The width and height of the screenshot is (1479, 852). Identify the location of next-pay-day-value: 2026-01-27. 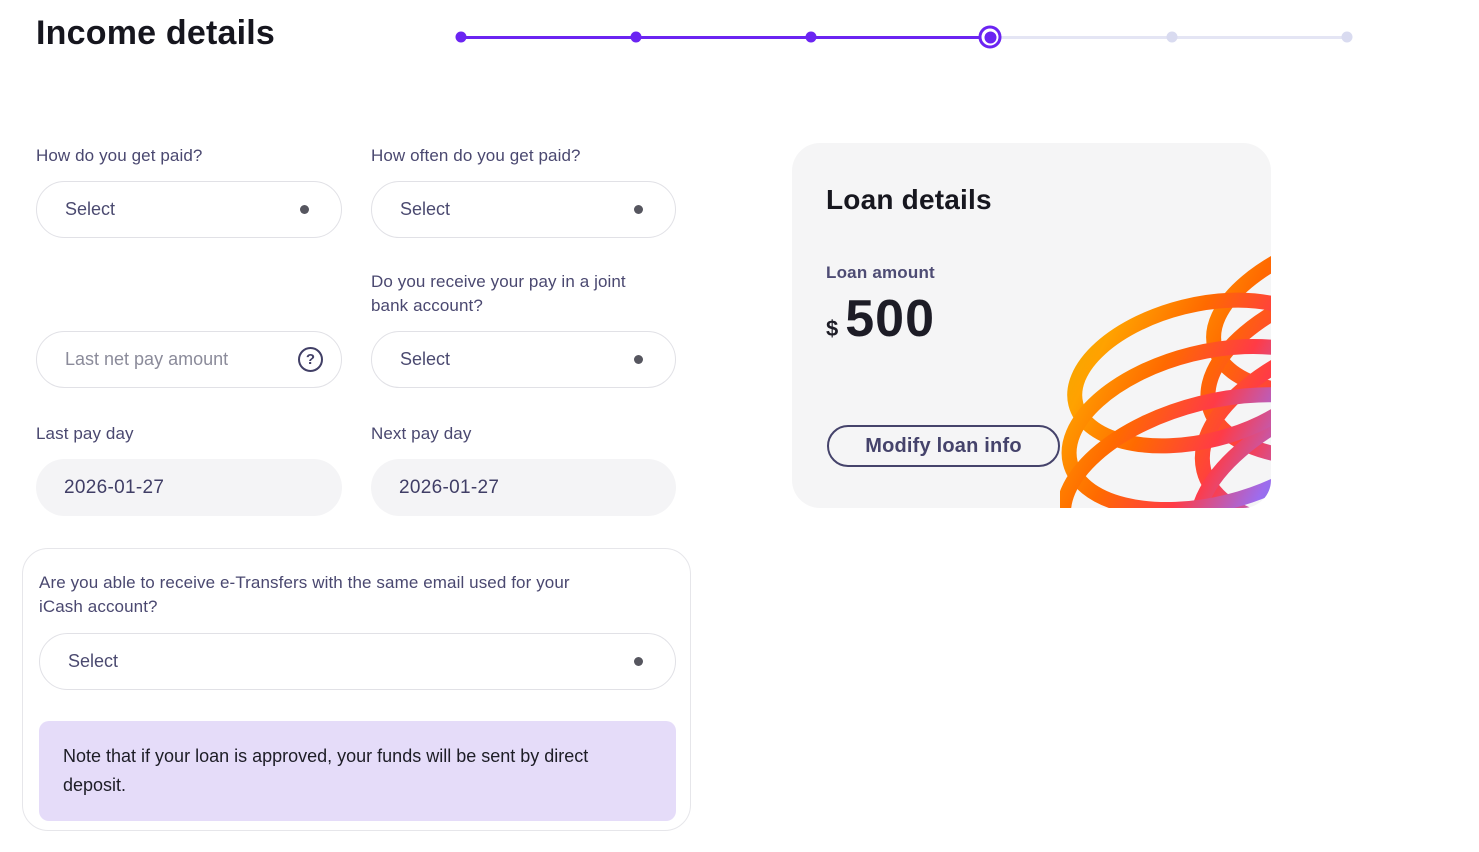
(449, 487).